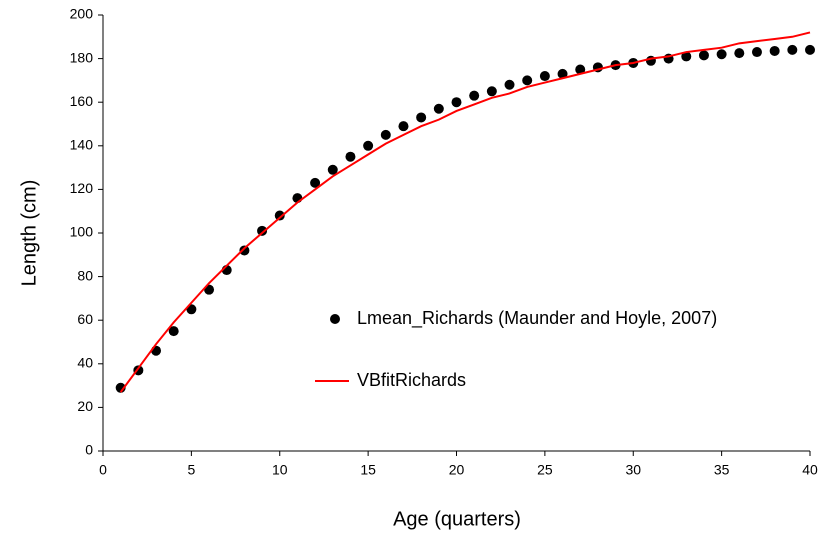 Image resolution: width=830 pixels, height=539 pixels. I want to click on x-tick-label: 35, so click(722, 470).